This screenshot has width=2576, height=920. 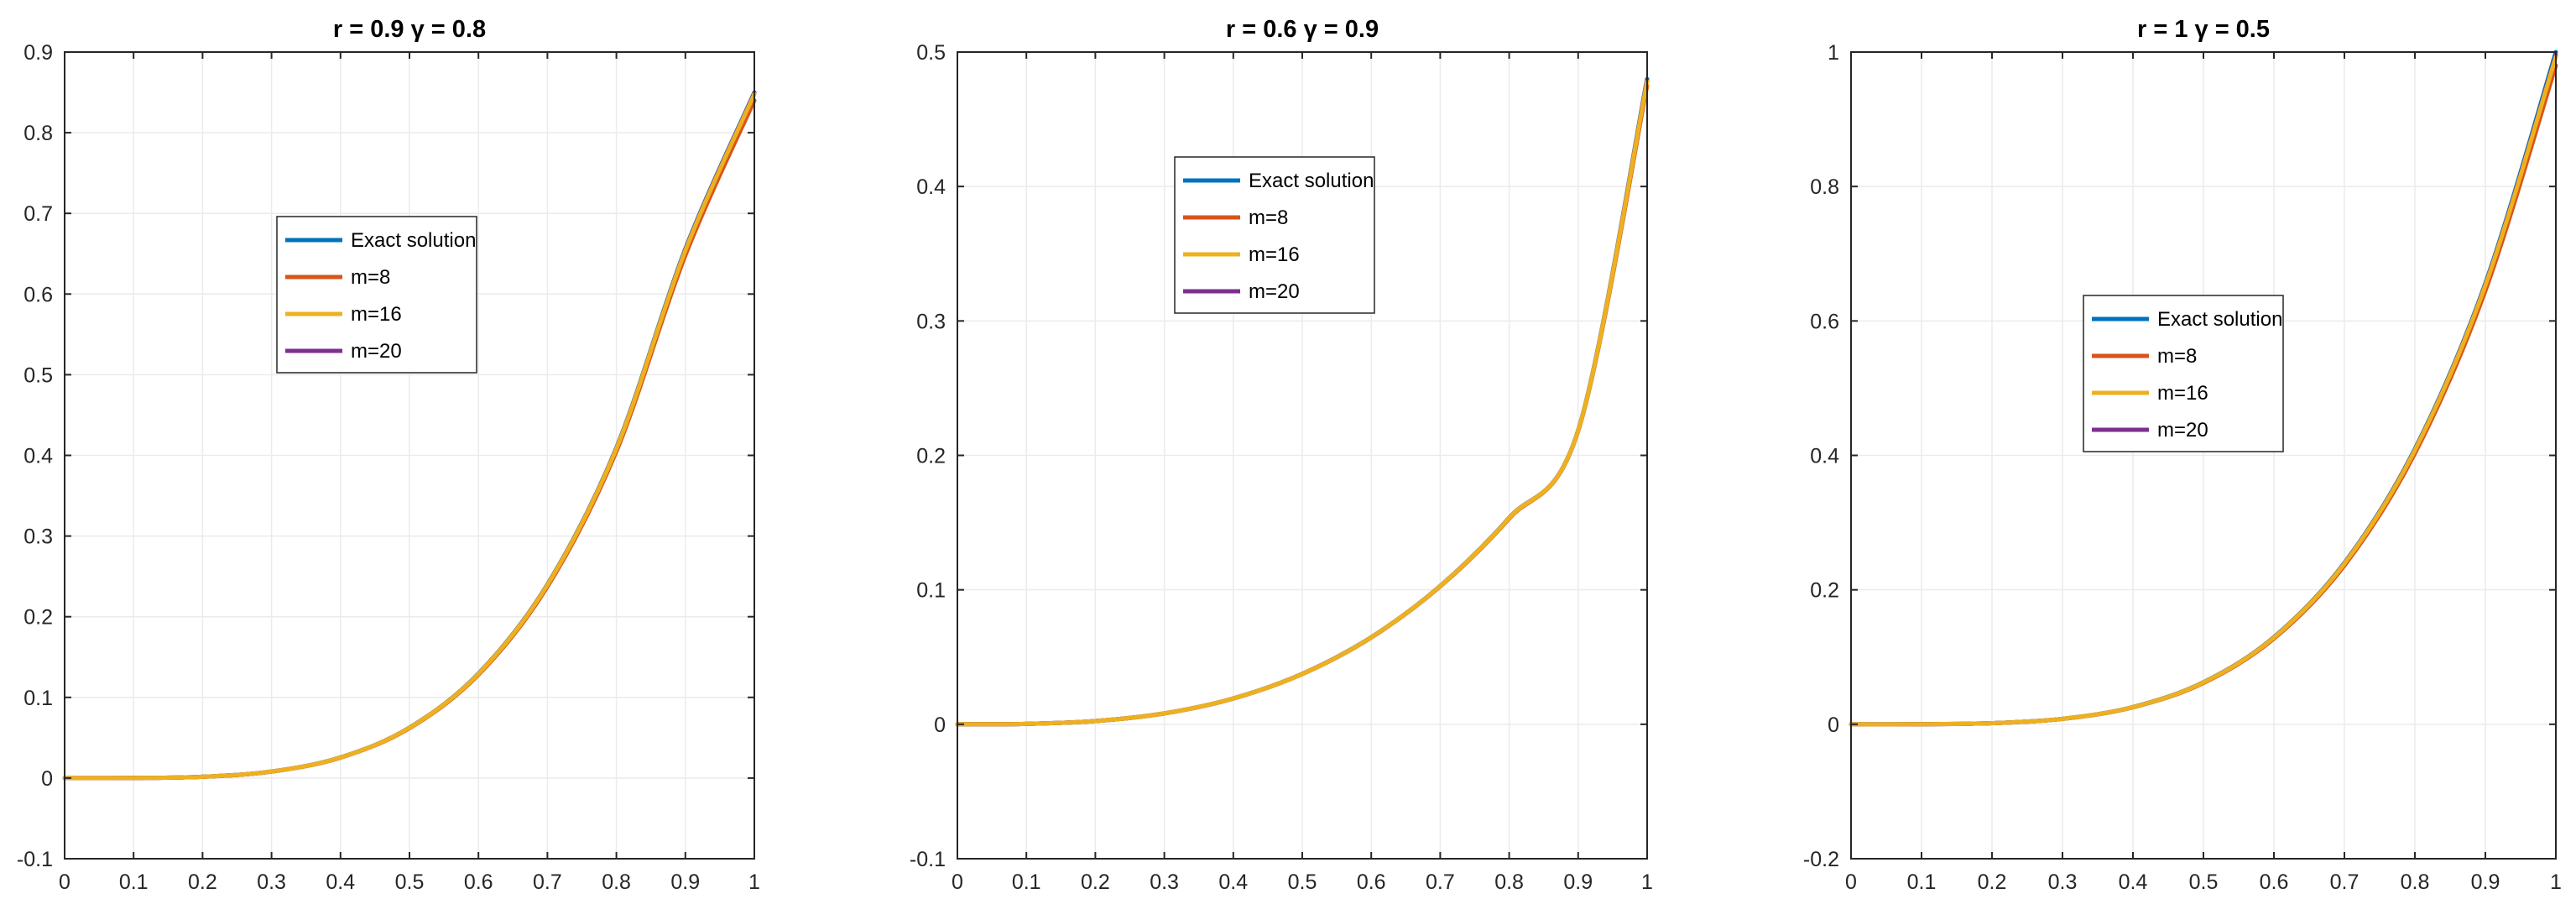 I want to click on y-tick-label: 0.9, so click(x=38, y=53).